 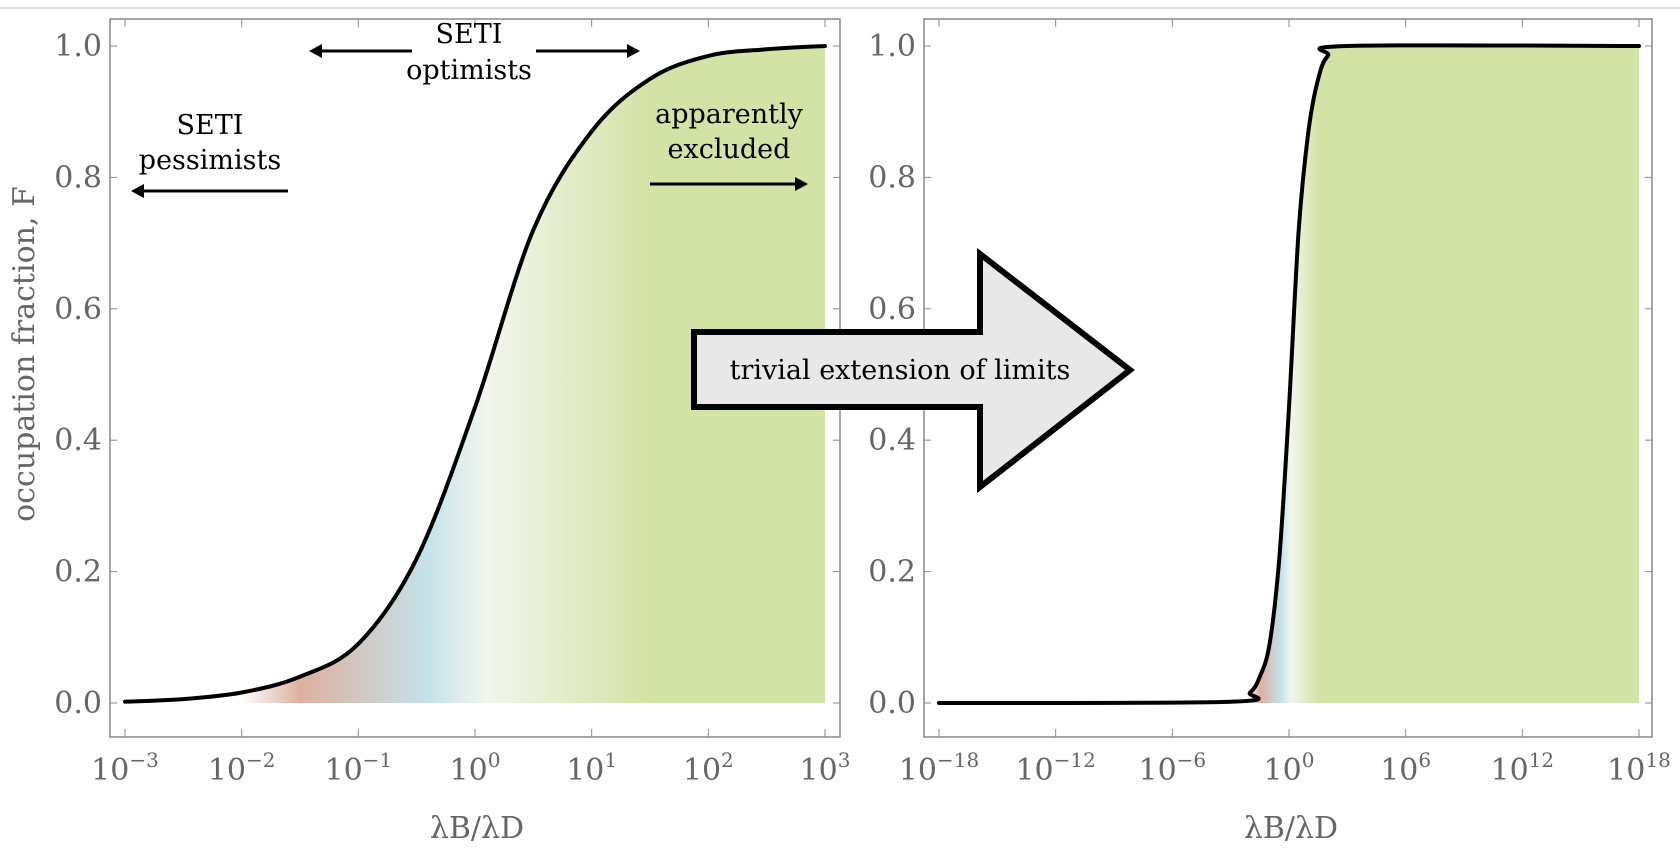 I want to click on pessimists-line1: SETI, so click(x=210, y=125).